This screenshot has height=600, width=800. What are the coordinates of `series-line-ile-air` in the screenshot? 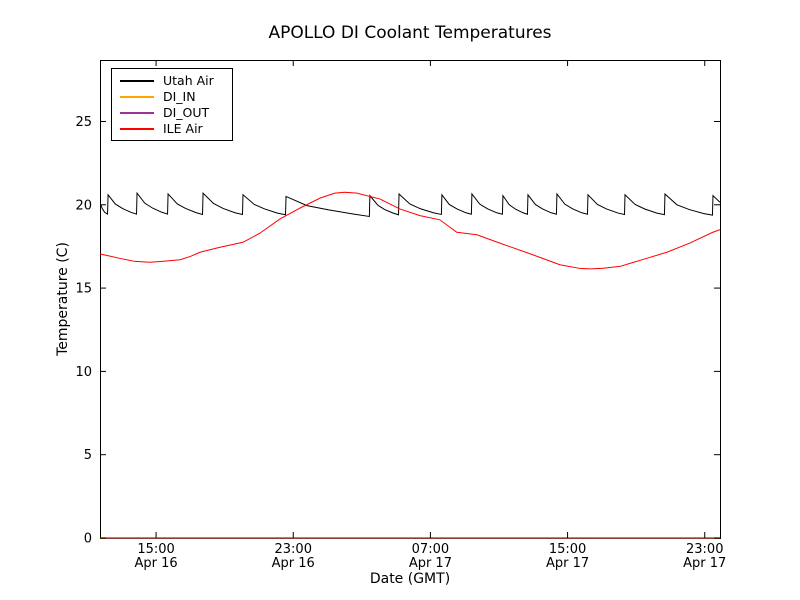 It's located at (410, 230).